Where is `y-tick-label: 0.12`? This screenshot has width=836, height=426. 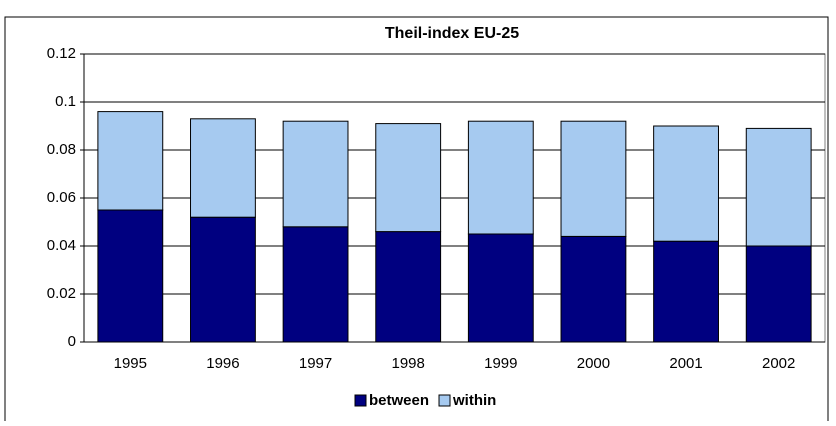 y-tick-label: 0.12 is located at coordinates (61, 53).